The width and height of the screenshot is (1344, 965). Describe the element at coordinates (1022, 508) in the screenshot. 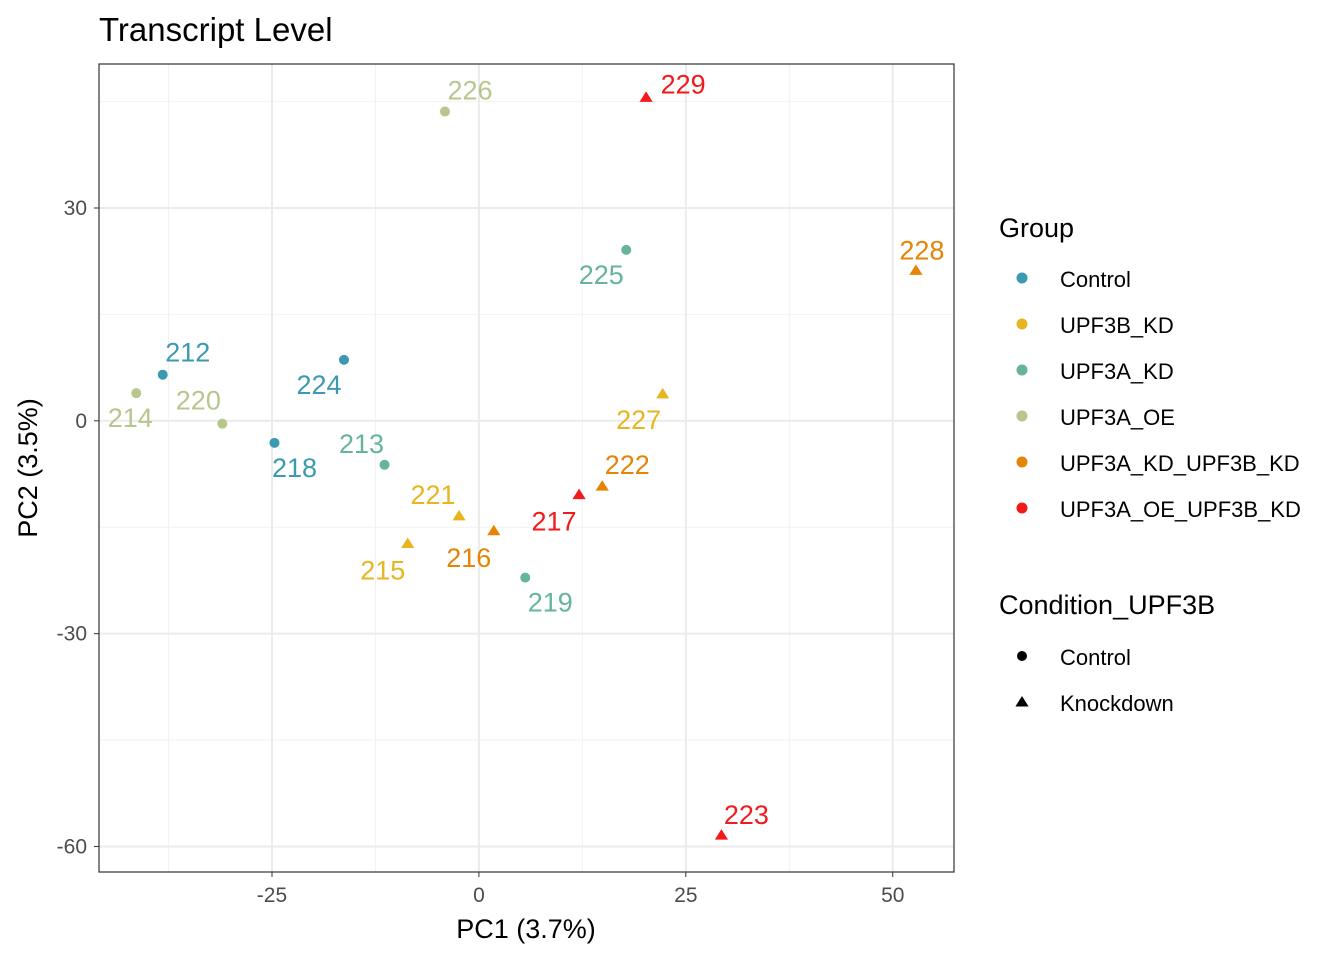

I see `legend-key-UPF3A_OE_UPF3B_KD` at that location.